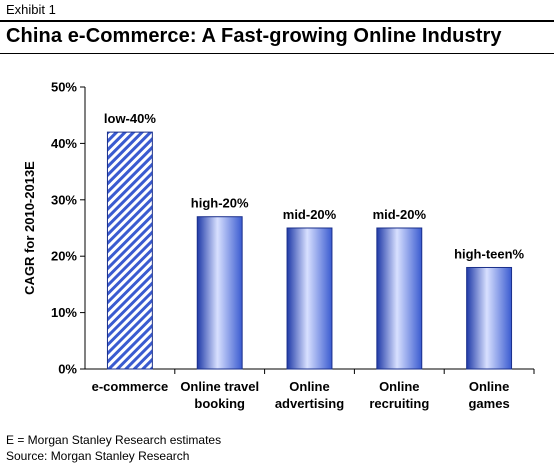  I want to click on x-tick-label: recruiting, so click(399, 403).